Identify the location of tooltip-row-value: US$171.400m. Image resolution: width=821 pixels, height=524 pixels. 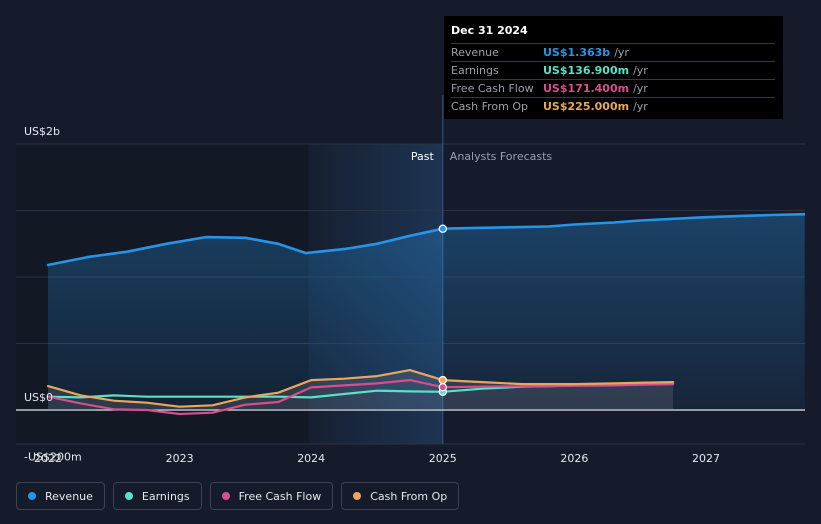
(586, 88).